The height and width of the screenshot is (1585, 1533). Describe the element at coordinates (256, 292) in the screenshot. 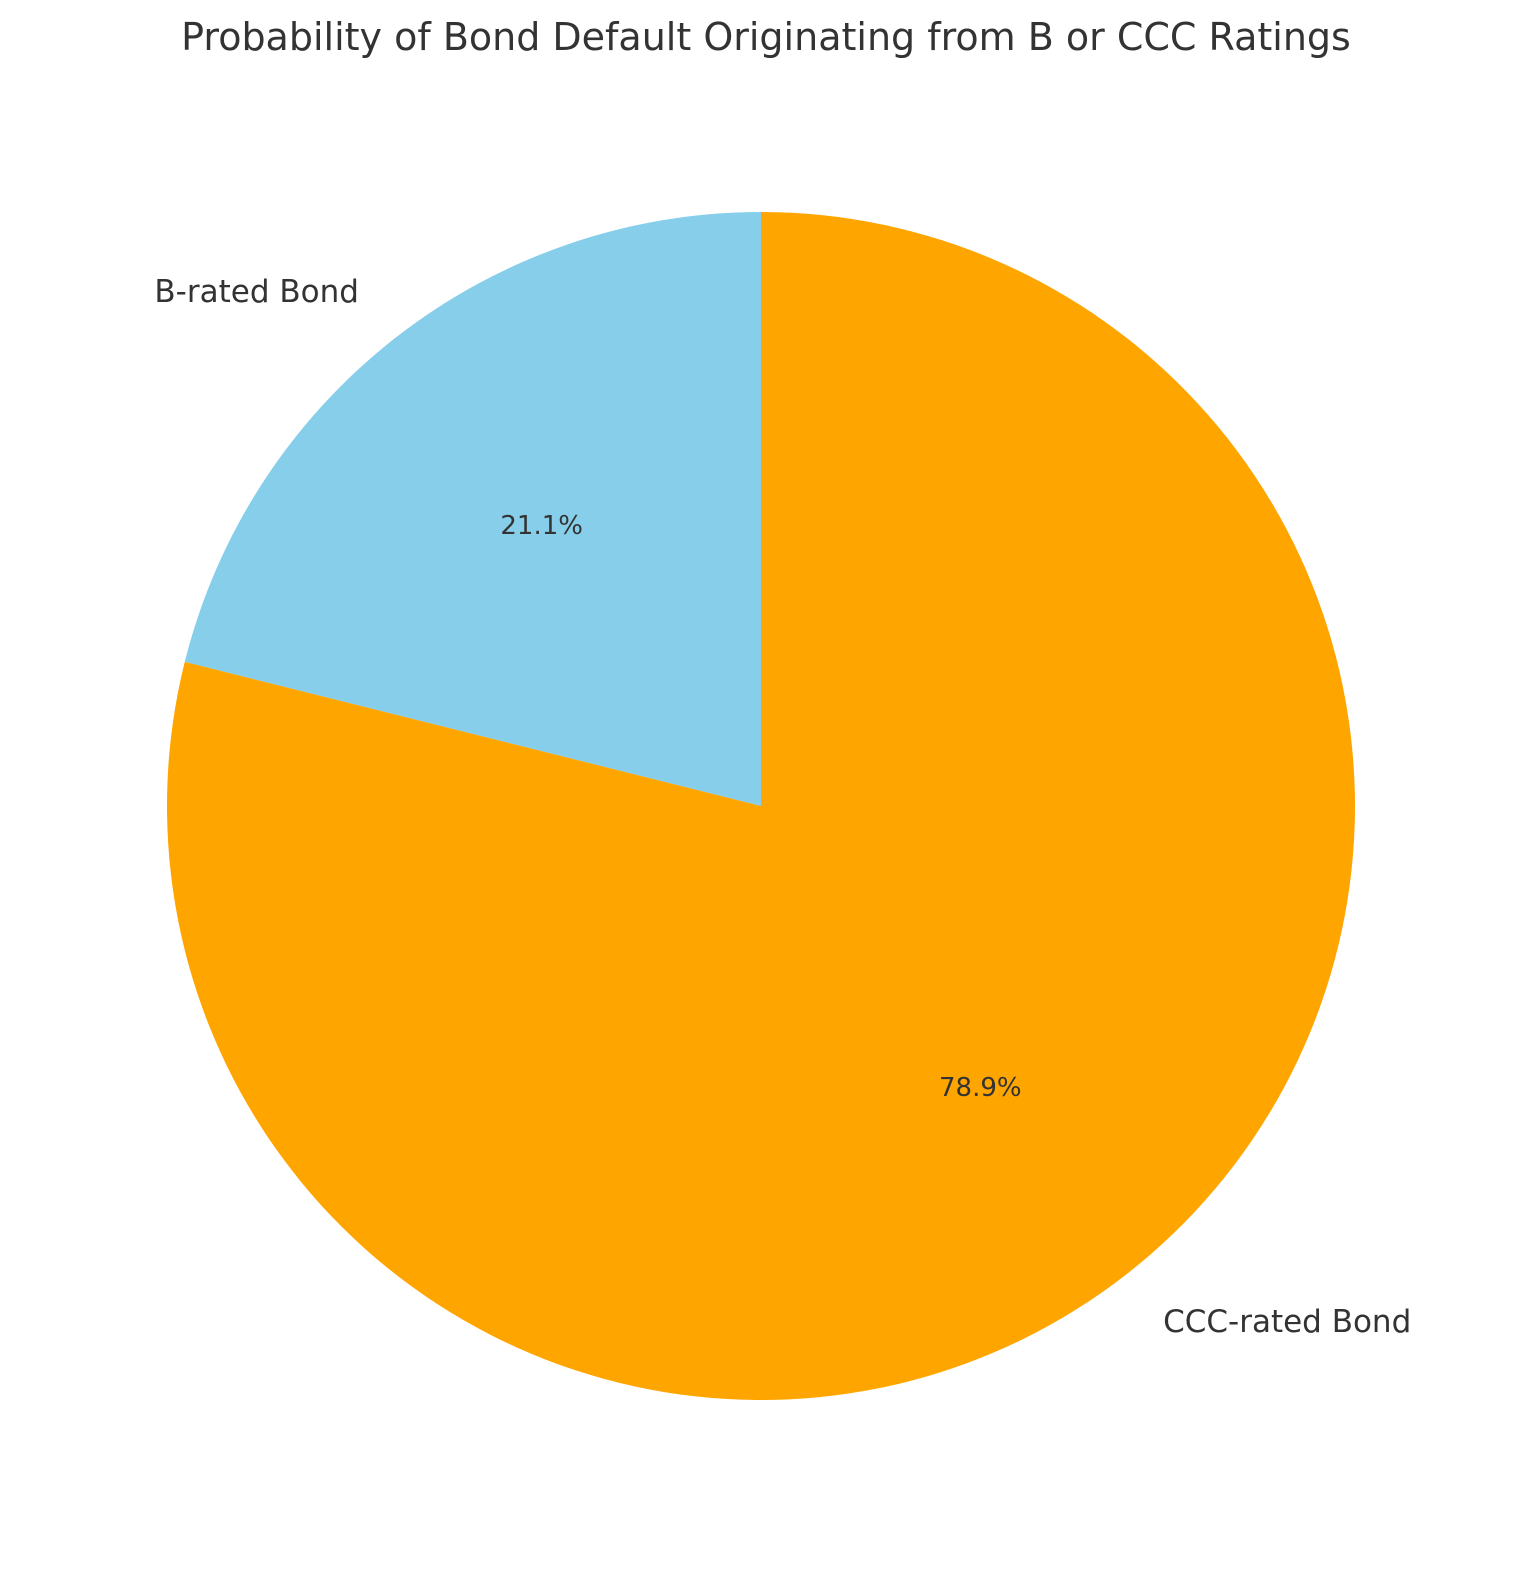

I see `slice-label-1: B-rated Bond` at that location.